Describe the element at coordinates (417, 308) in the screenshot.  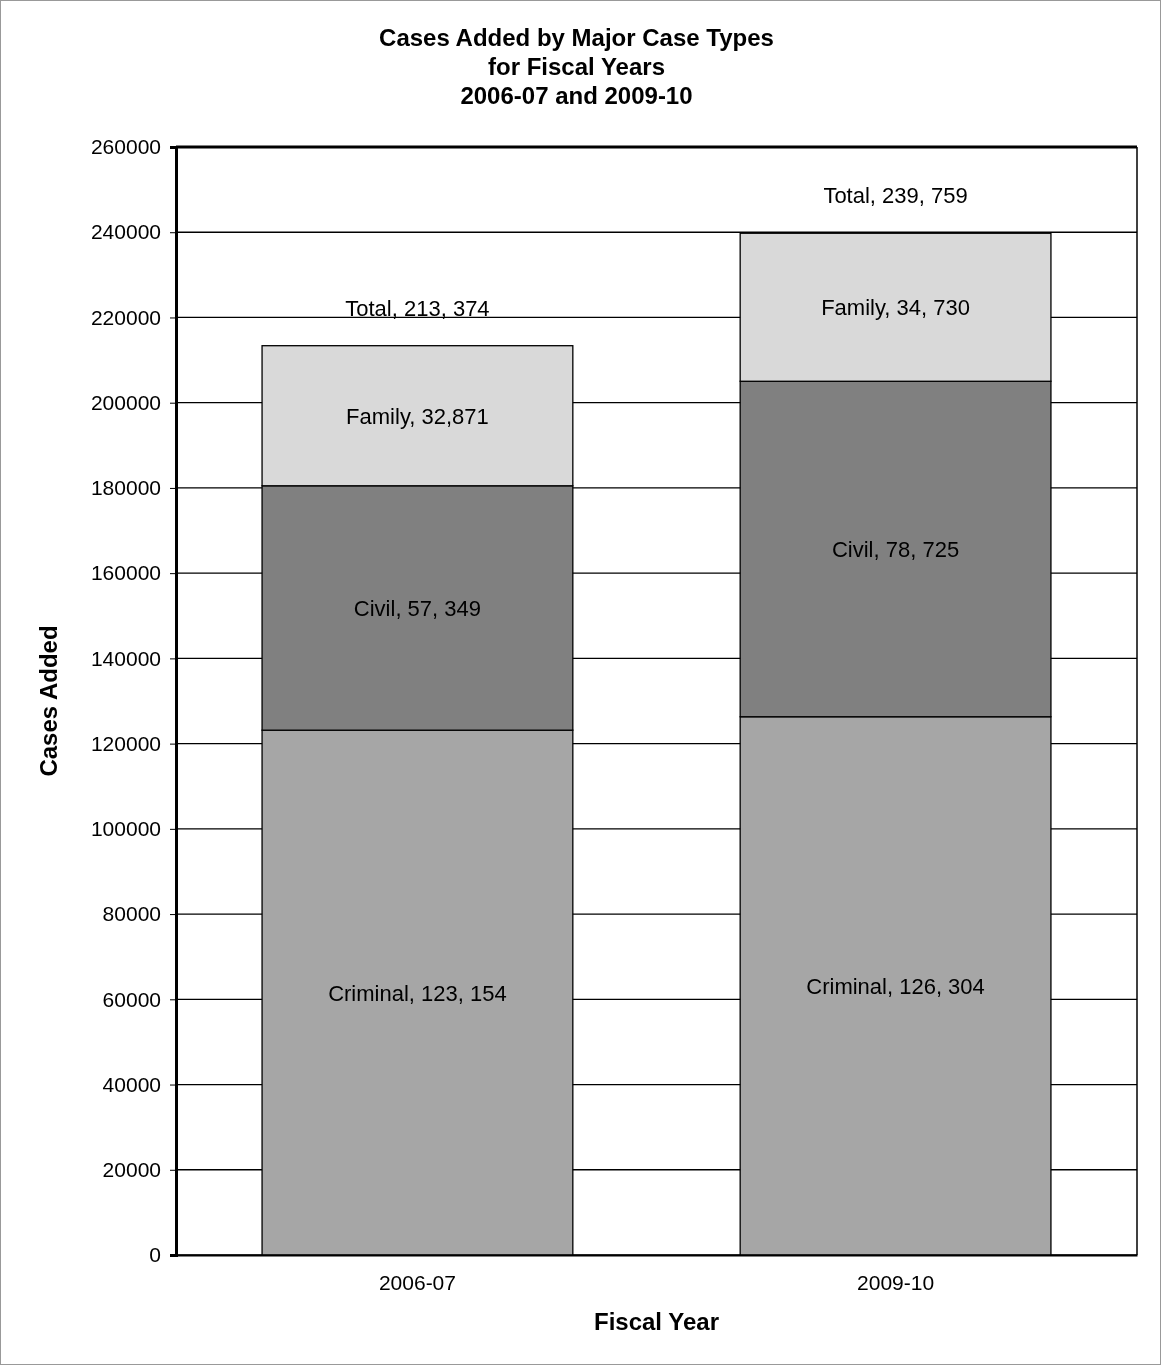
I see `total-label: Total, 213, 374` at that location.